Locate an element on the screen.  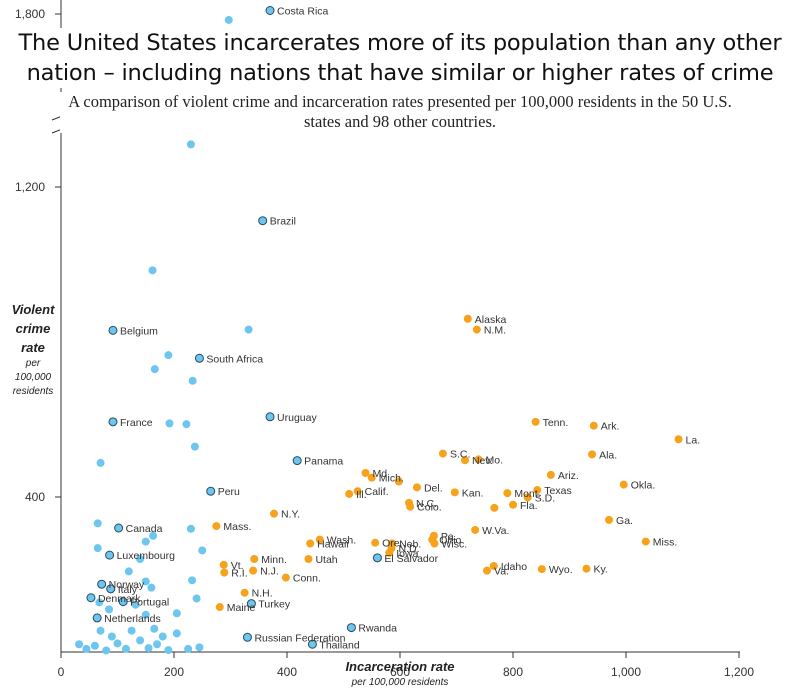
country-label-turkey: Turkey is located at coordinates (274, 605).